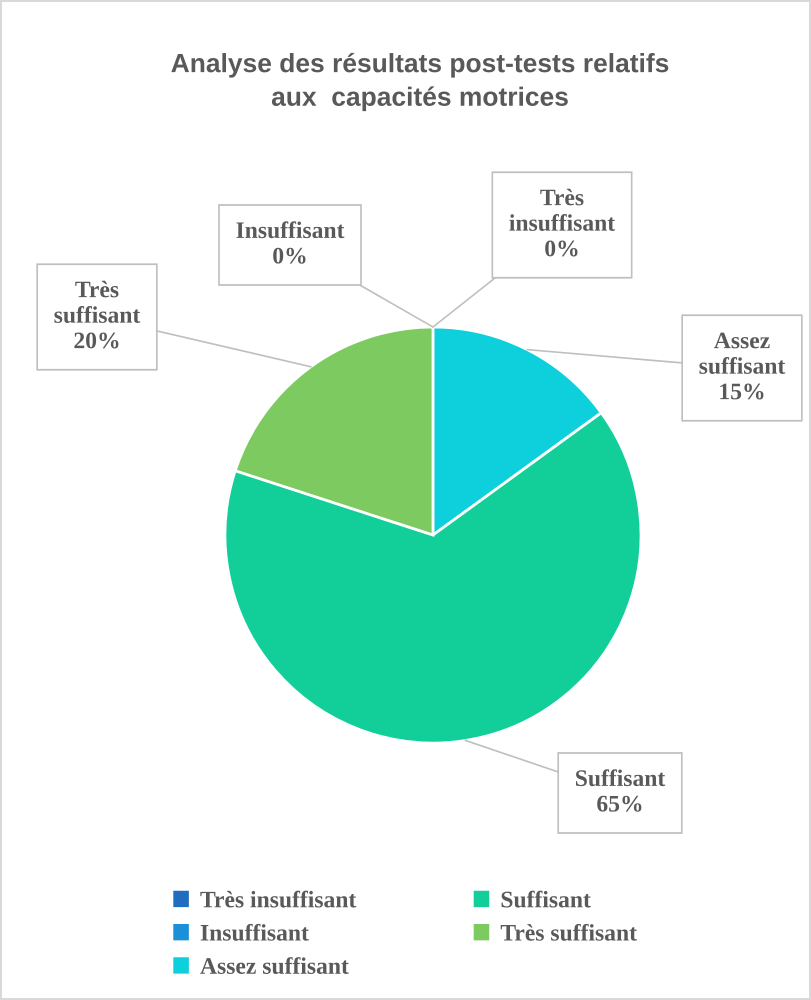 Image resolution: width=811 pixels, height=1000 pixels. What do you see at coordinates (97, 301) in the screenshot?
I see `slice-label: Très suffisant` at bounding box center [97, 301].